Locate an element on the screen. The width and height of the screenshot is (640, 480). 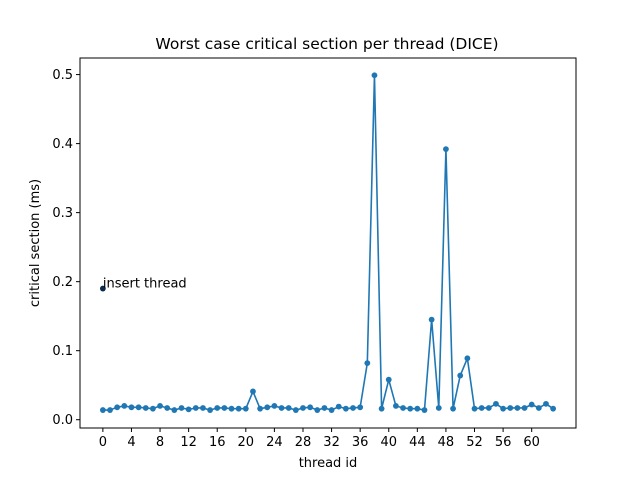
y-tick-label: 0.4 is located at coordinates (62, 144).